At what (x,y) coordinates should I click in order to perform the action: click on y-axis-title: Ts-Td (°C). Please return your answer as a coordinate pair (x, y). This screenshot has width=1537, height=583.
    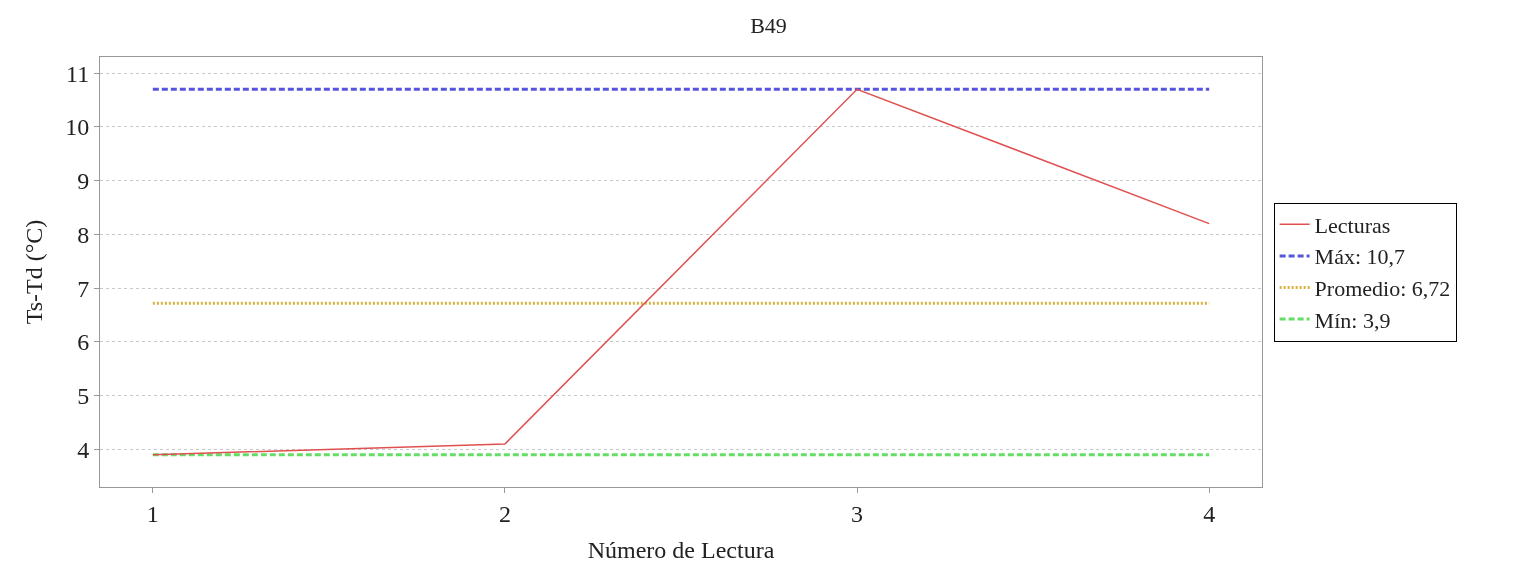
    Looking at the image, I should click on (34, 272).